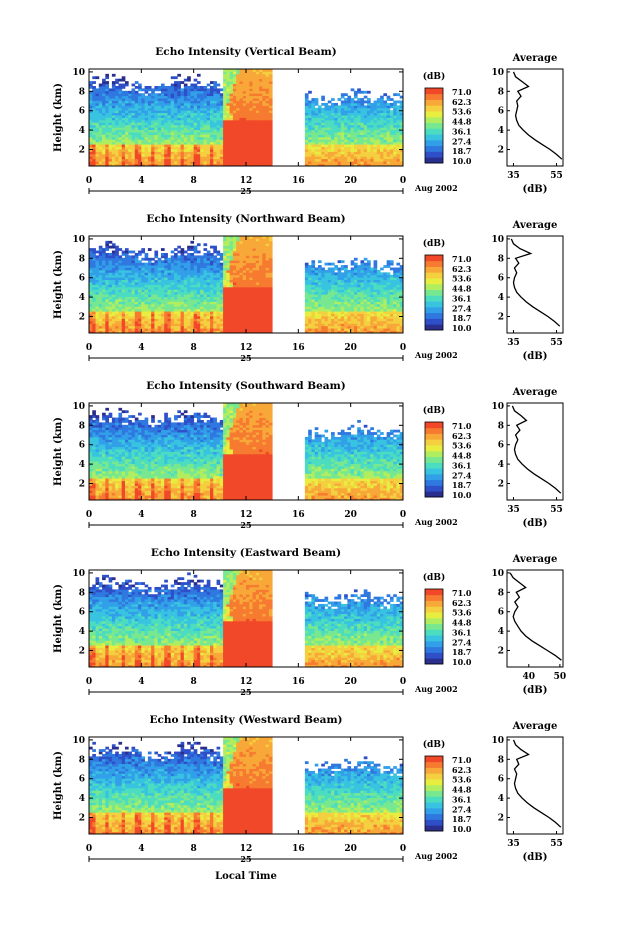 The image size is (620, 929). I want to click on x-tick-label: 8, so click(194, 181).